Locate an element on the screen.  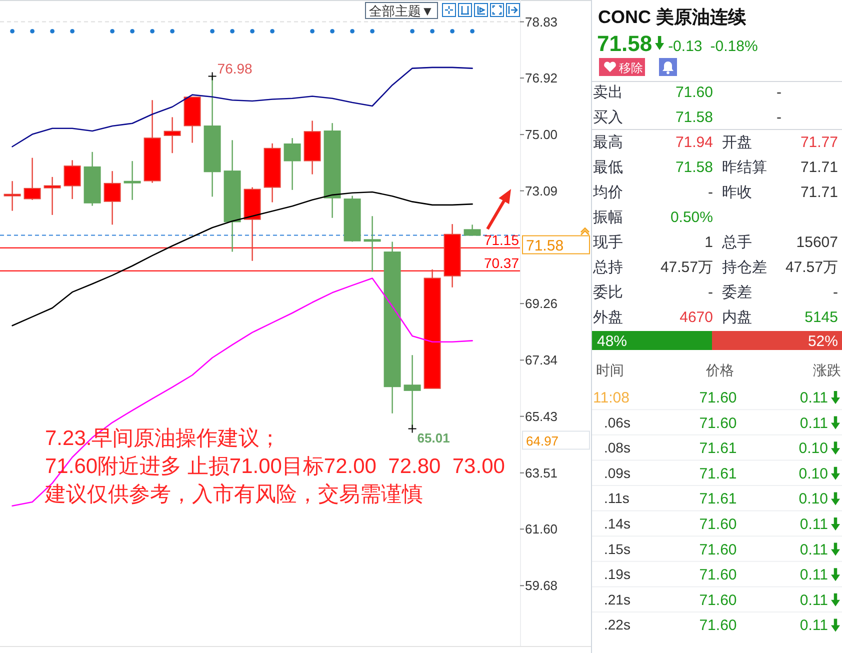
data-label: 52% is located at coordinates (823, 341).